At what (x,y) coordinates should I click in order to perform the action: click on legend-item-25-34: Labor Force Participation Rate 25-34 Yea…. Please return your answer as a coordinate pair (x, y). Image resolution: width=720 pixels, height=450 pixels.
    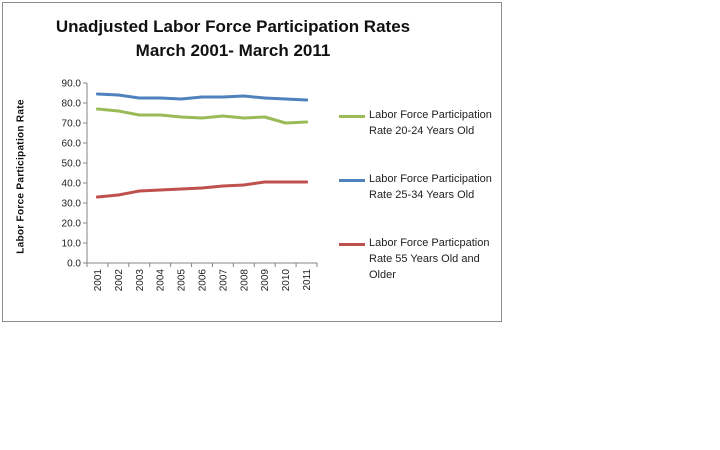
    Looking at the image, I should click on (419, 203).